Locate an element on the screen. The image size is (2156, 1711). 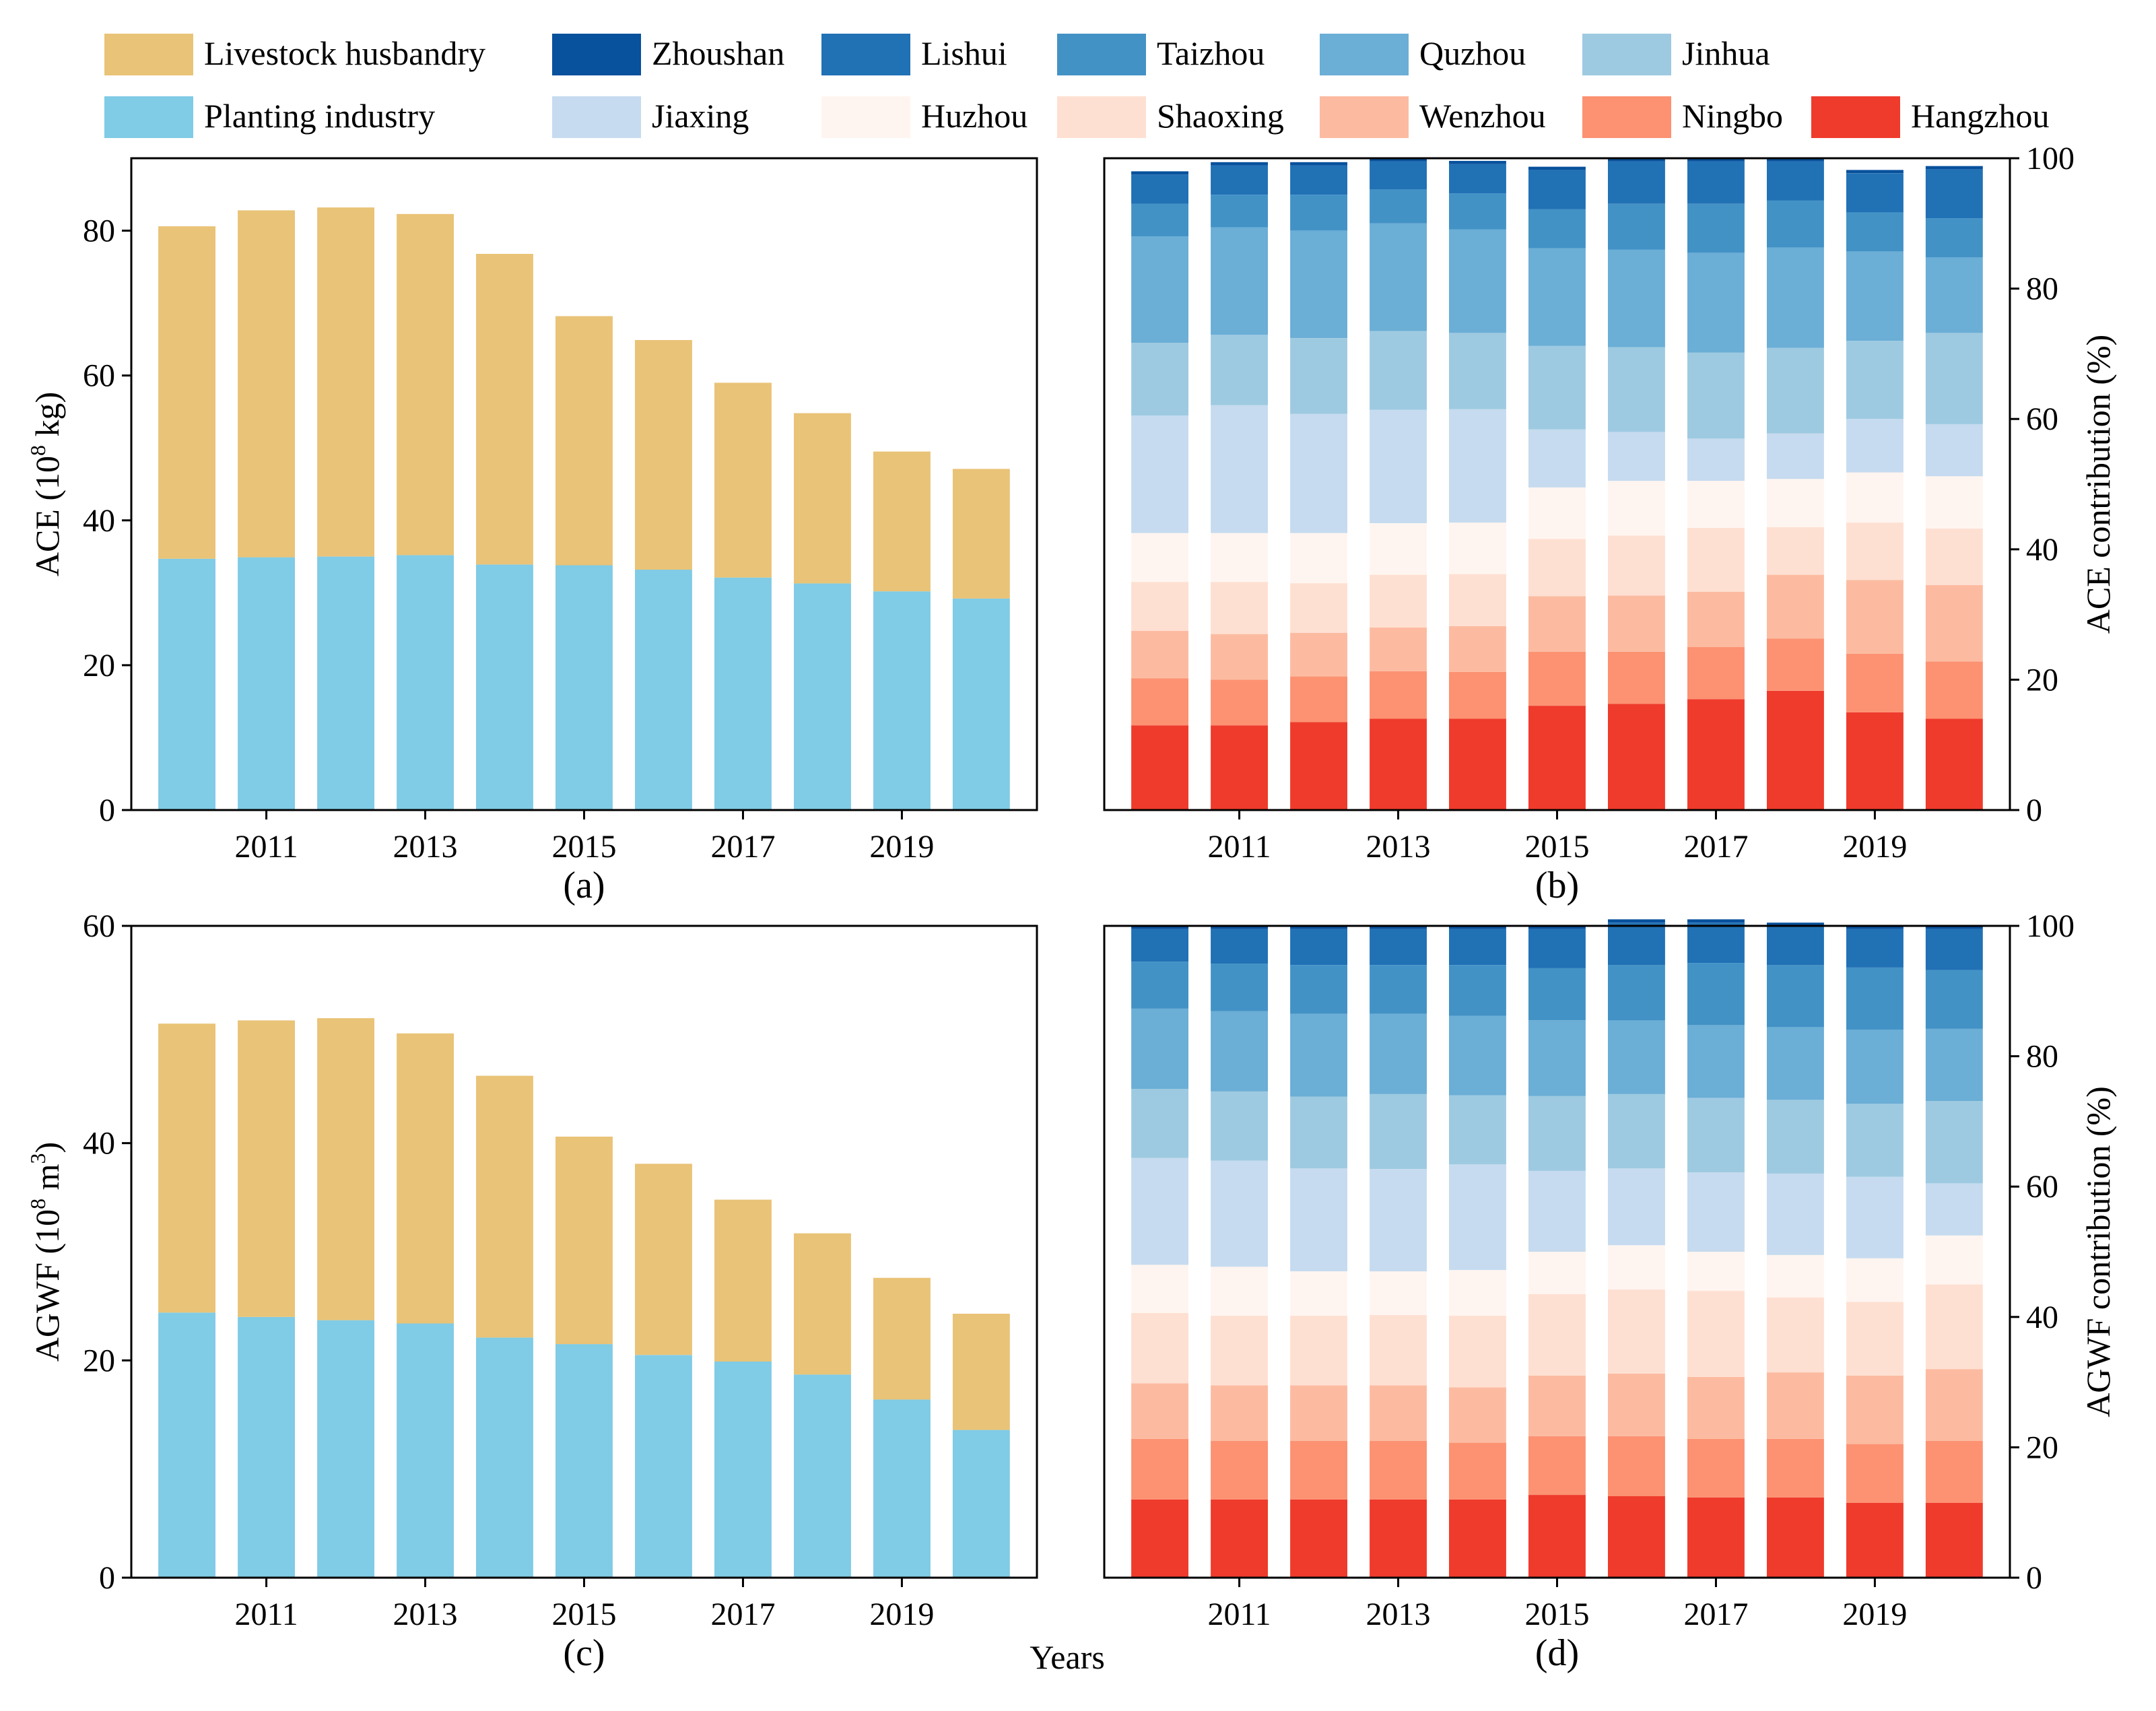
bar-quzhou-2010 is located at coordinates (1159, 1048).